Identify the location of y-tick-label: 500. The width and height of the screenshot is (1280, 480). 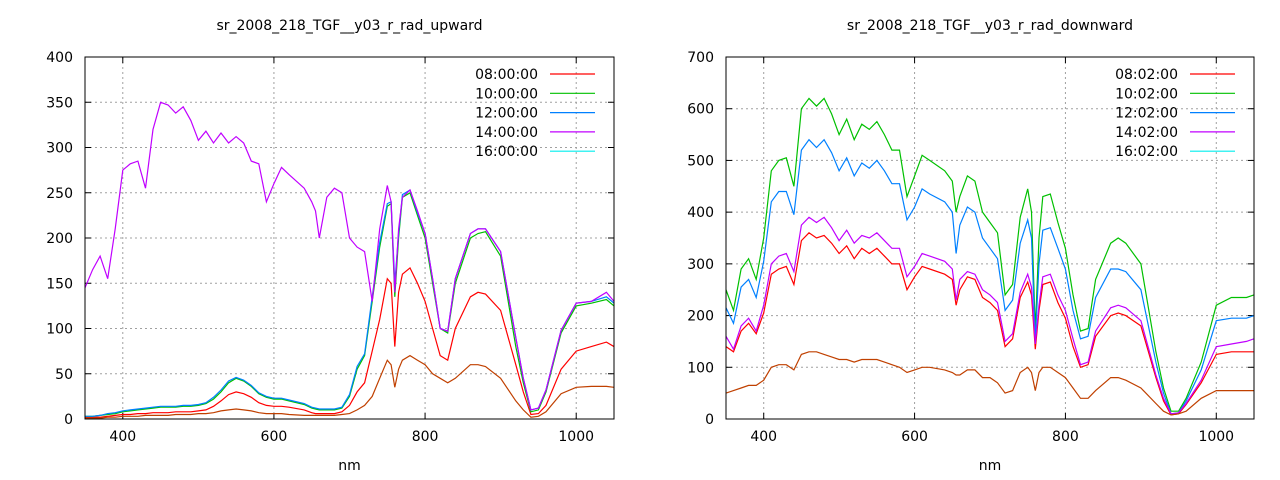
(700, 161).